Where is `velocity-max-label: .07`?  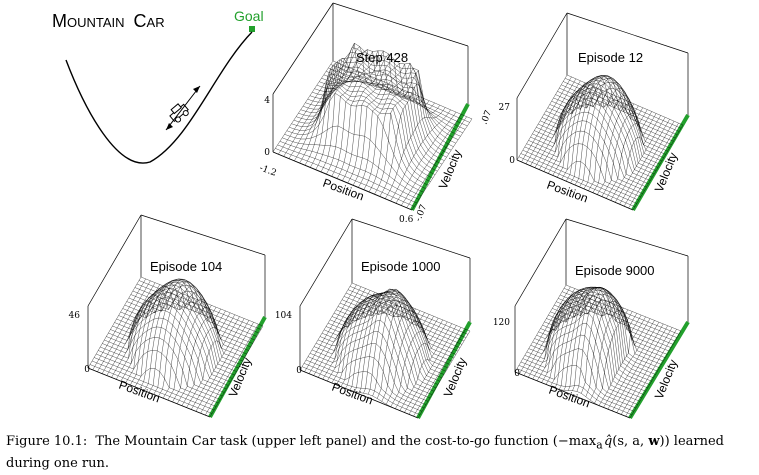
velocity-max-label: .07 is located at coordinates (487, 117).